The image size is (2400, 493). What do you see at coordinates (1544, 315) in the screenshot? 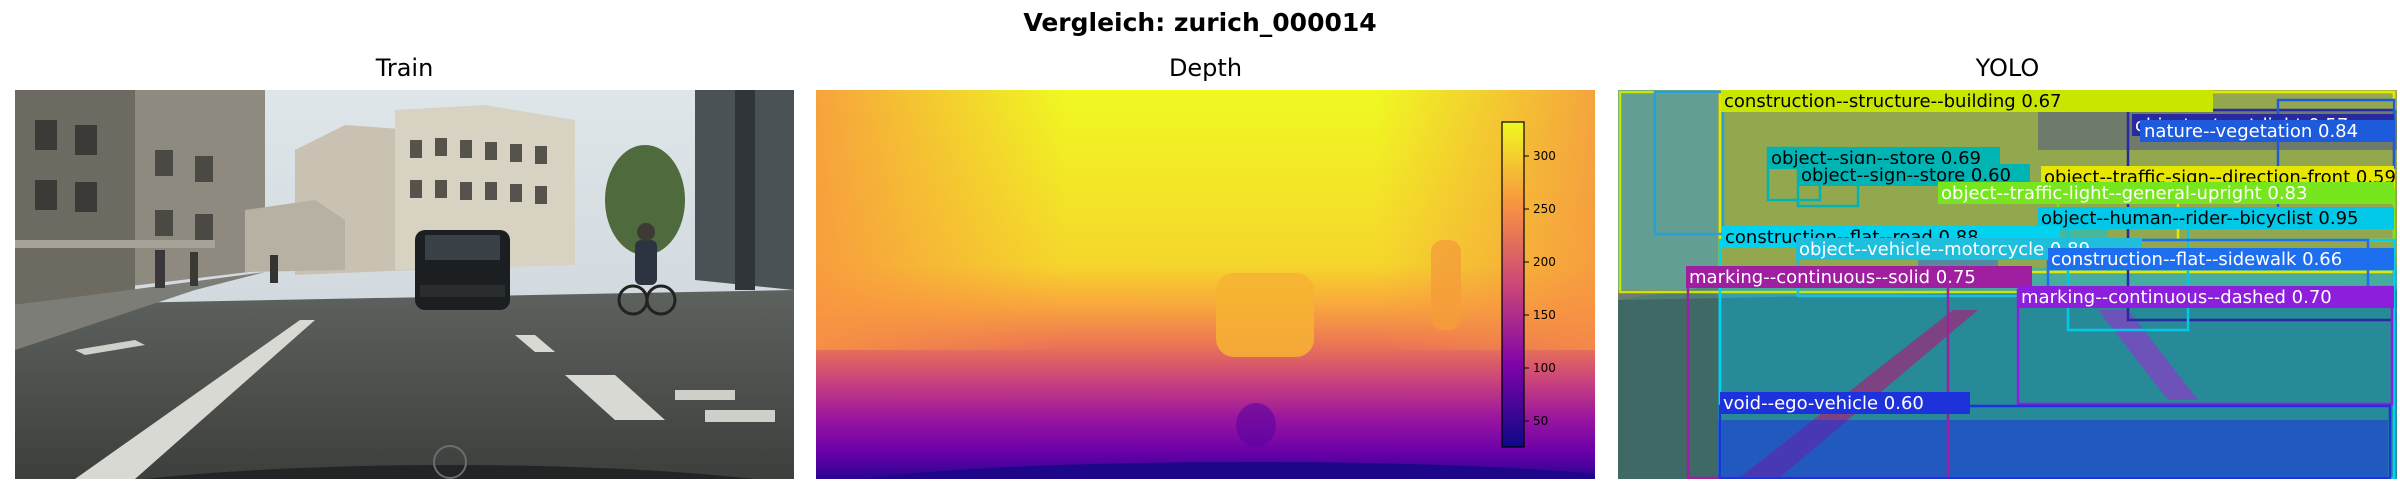
I see `colorbar-tick-label: 150` at bounding box center [1544, 315].